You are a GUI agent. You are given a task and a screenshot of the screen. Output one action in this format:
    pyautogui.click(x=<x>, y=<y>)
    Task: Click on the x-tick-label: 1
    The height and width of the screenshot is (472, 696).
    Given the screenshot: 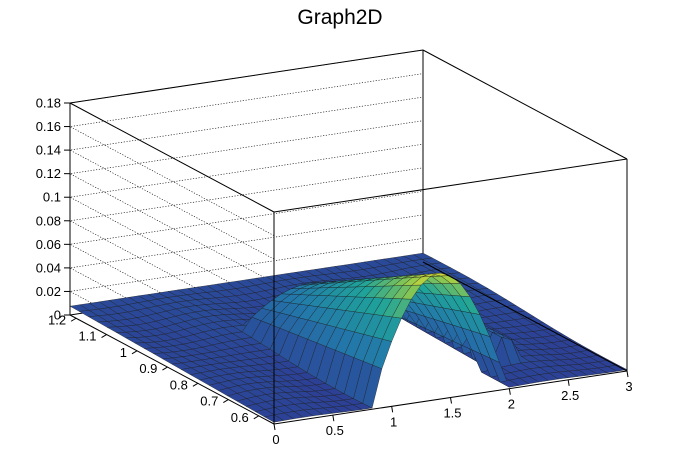 What is the action you would take?
    pyautogui.click(x=393, y=421)
    